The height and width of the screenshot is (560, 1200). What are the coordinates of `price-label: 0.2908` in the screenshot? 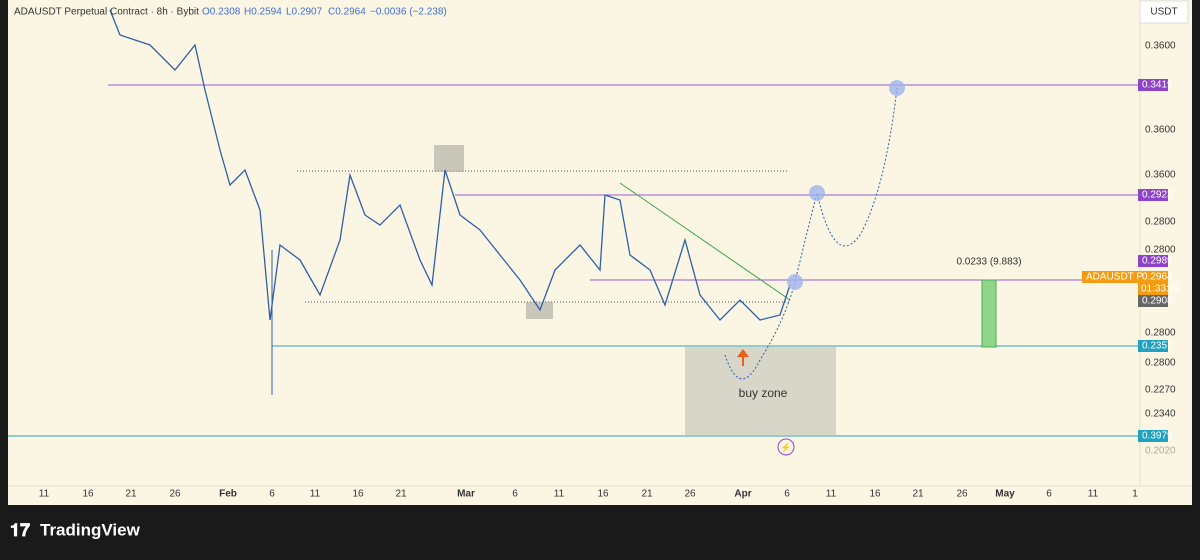 It's located at (1157, 301).